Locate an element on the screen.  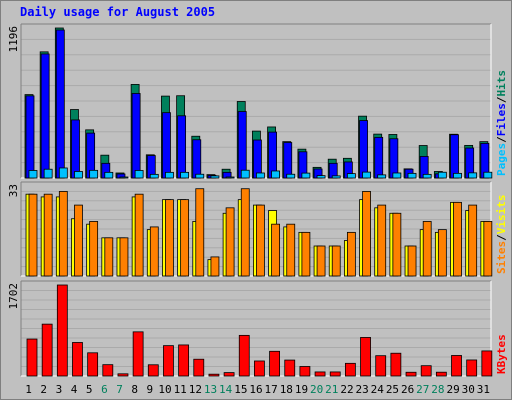
x-tick-label: 26 is located at coordinates (407, 389).